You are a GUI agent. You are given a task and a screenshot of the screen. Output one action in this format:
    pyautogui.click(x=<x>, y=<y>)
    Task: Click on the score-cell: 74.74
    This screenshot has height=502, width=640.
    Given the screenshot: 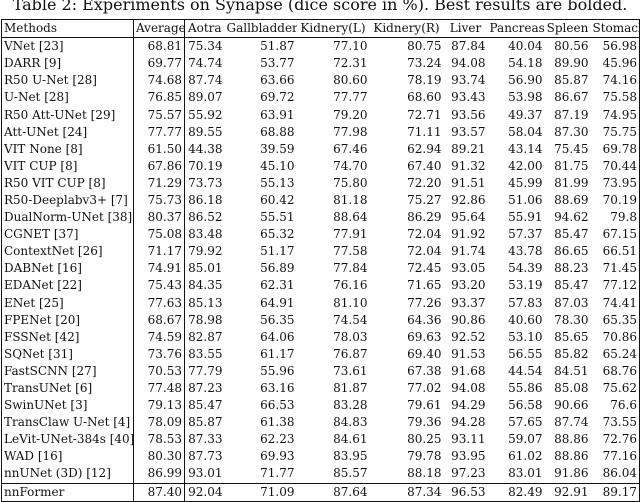 What is the action you would take?
    pyautogui.click(x=205, y=63)
    